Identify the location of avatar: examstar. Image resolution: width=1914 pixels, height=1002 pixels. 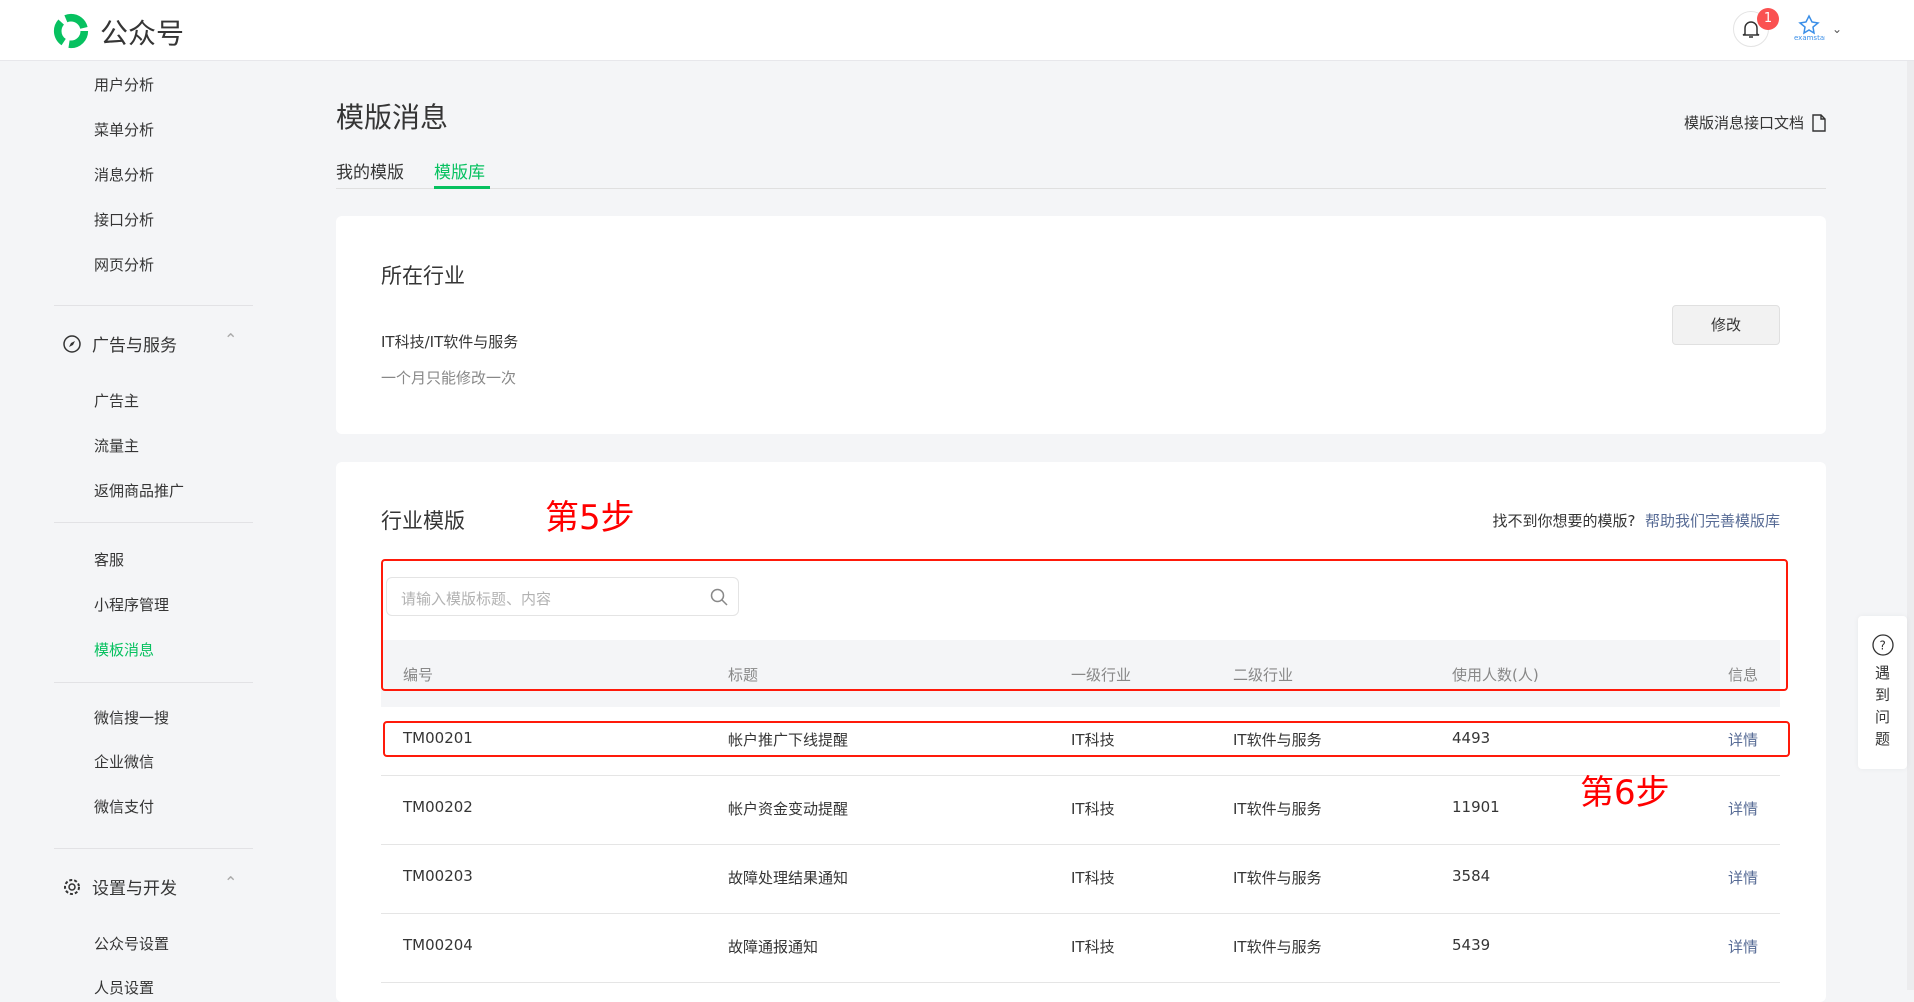
(1810, 28).